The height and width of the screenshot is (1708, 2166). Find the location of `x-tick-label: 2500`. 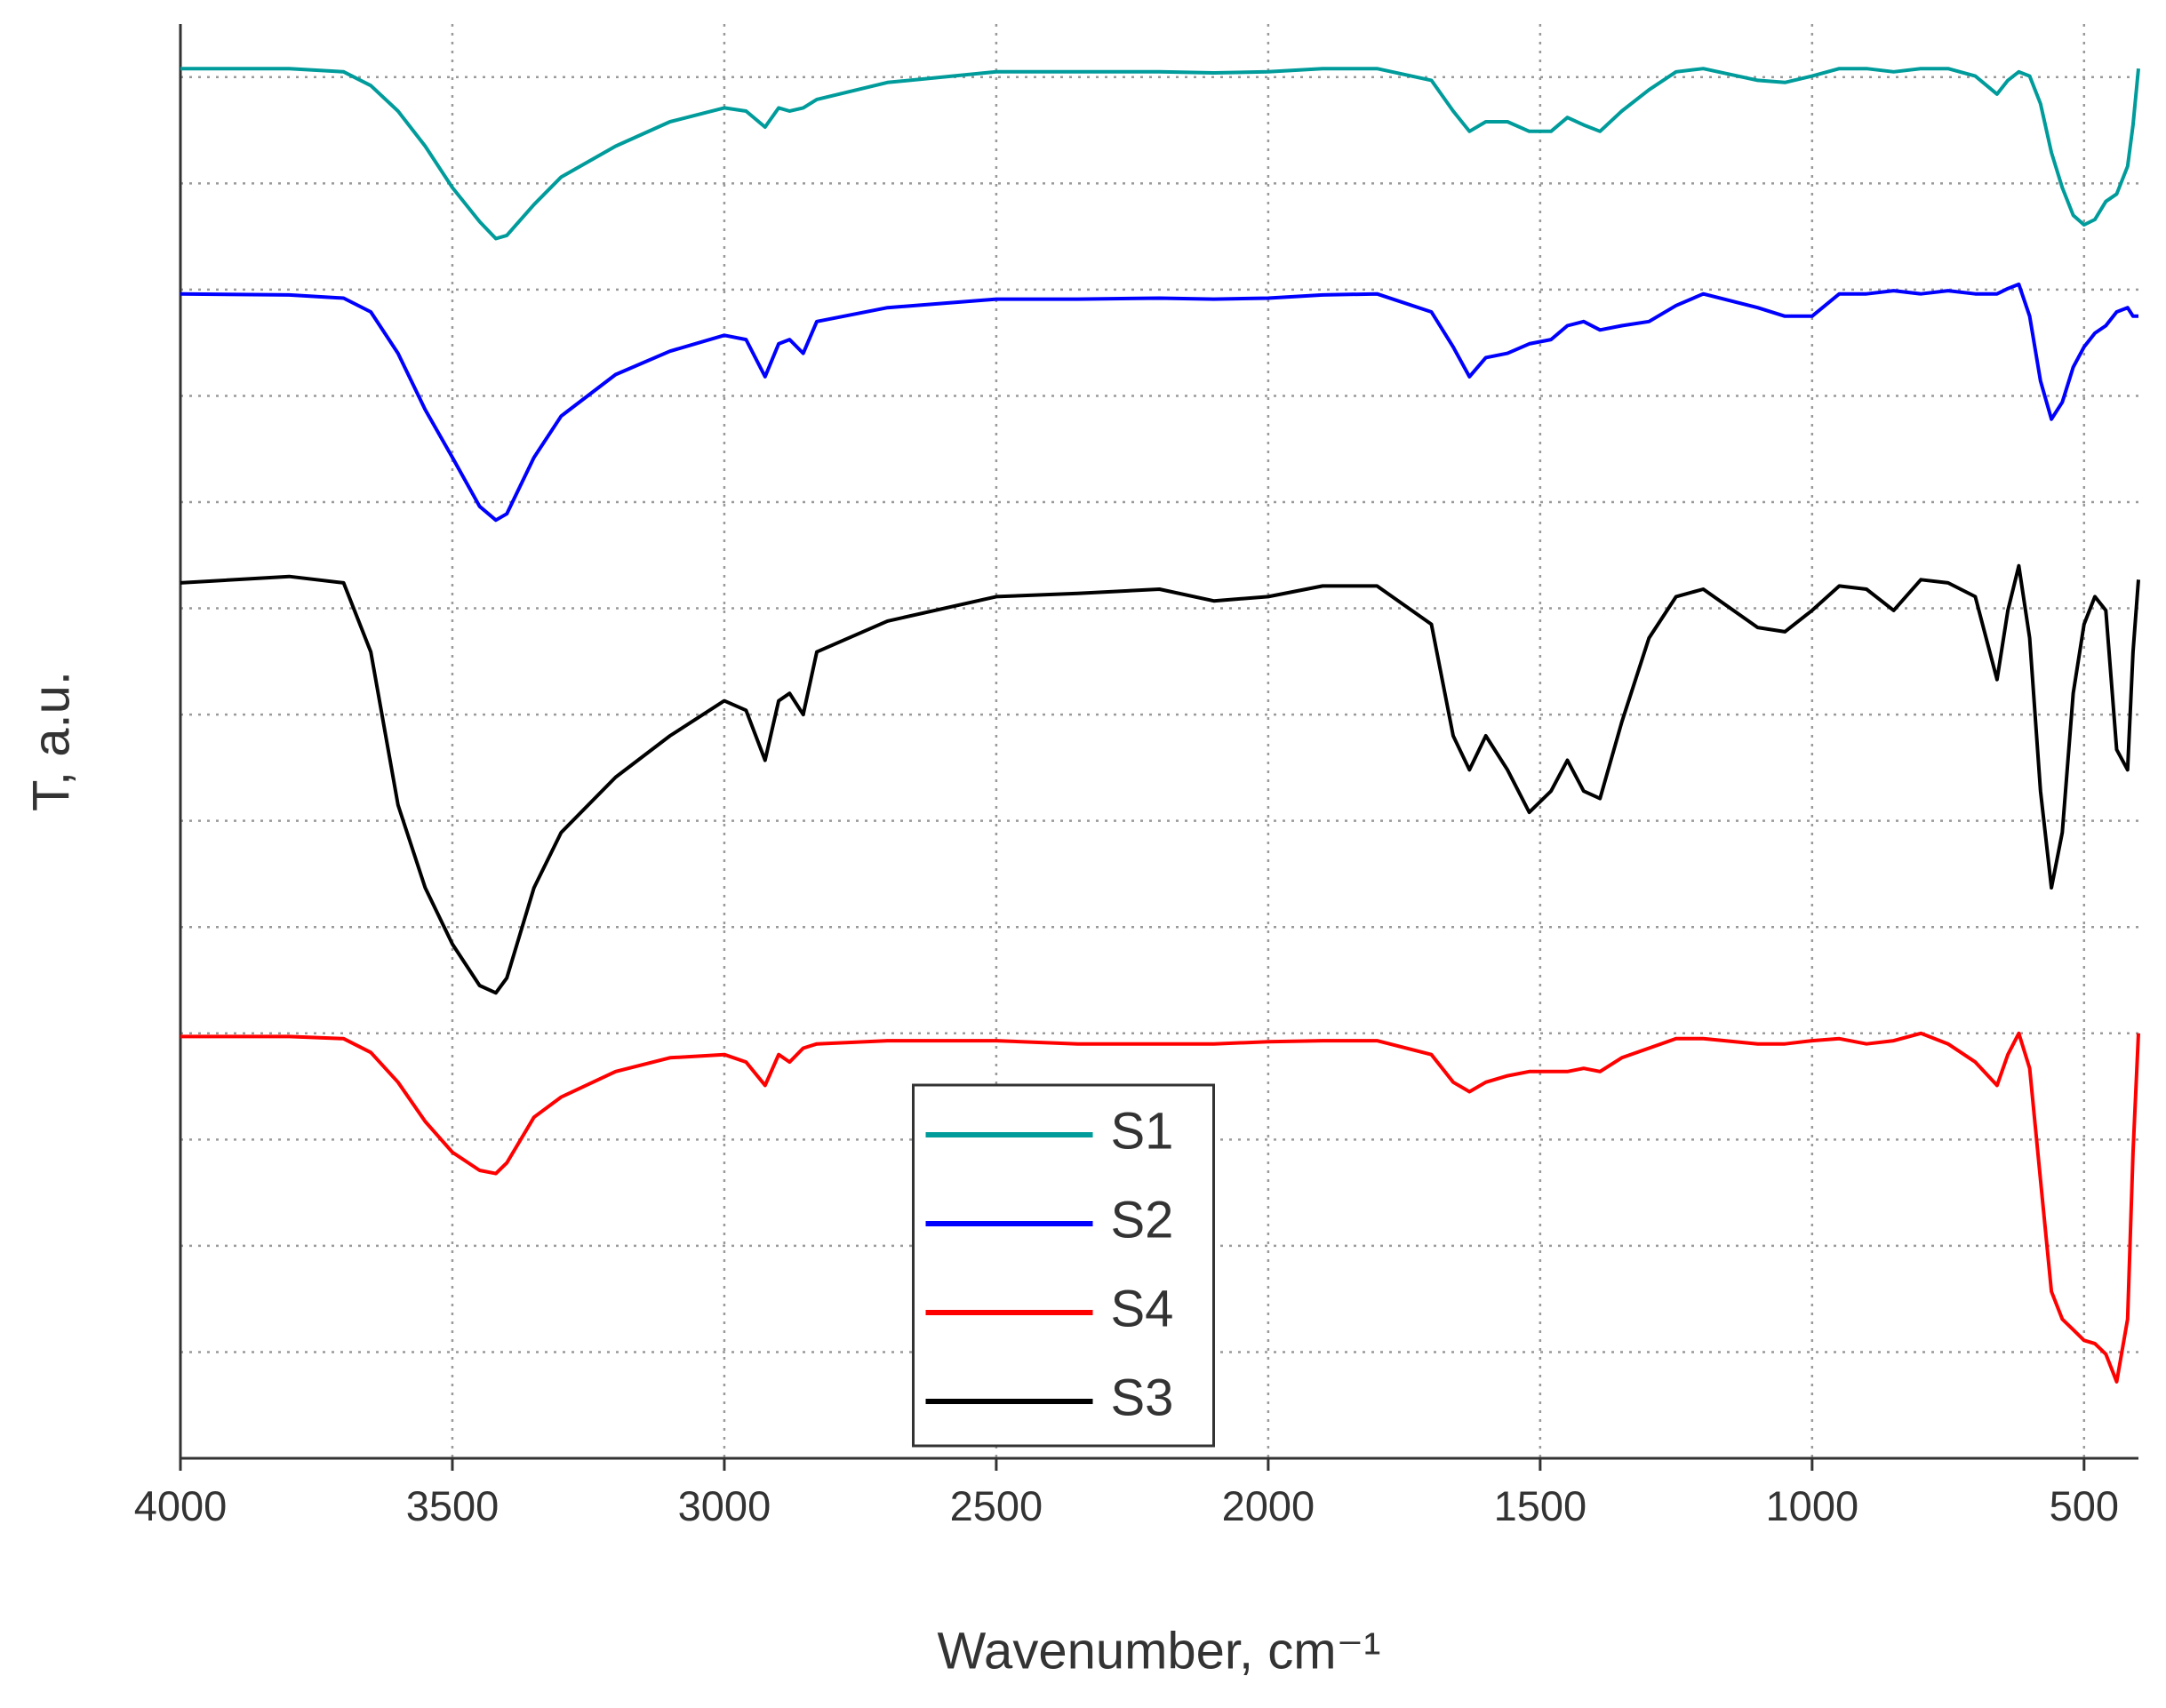

x-tick-label: 2500 is located at coordinates (997, 1505).